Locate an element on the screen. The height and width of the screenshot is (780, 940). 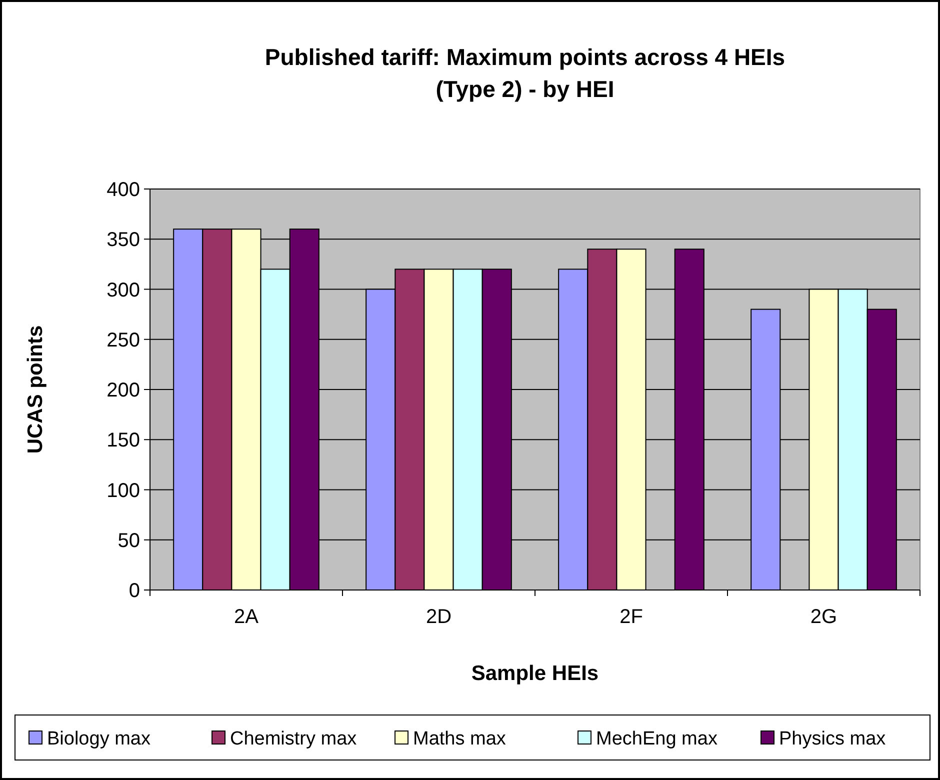
y-axis-title: UCAS points is located at coordinates (35, 389).